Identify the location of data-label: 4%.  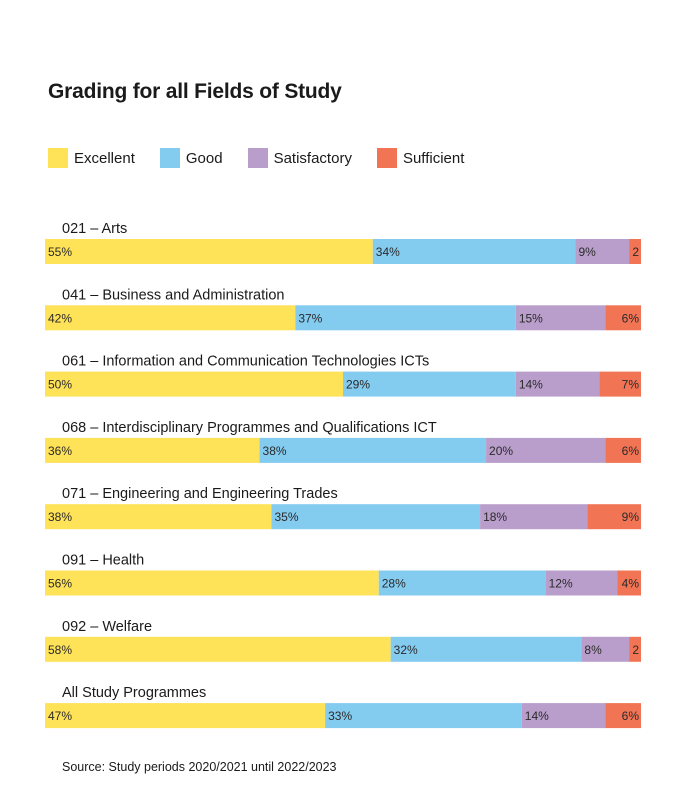
(631, 584).